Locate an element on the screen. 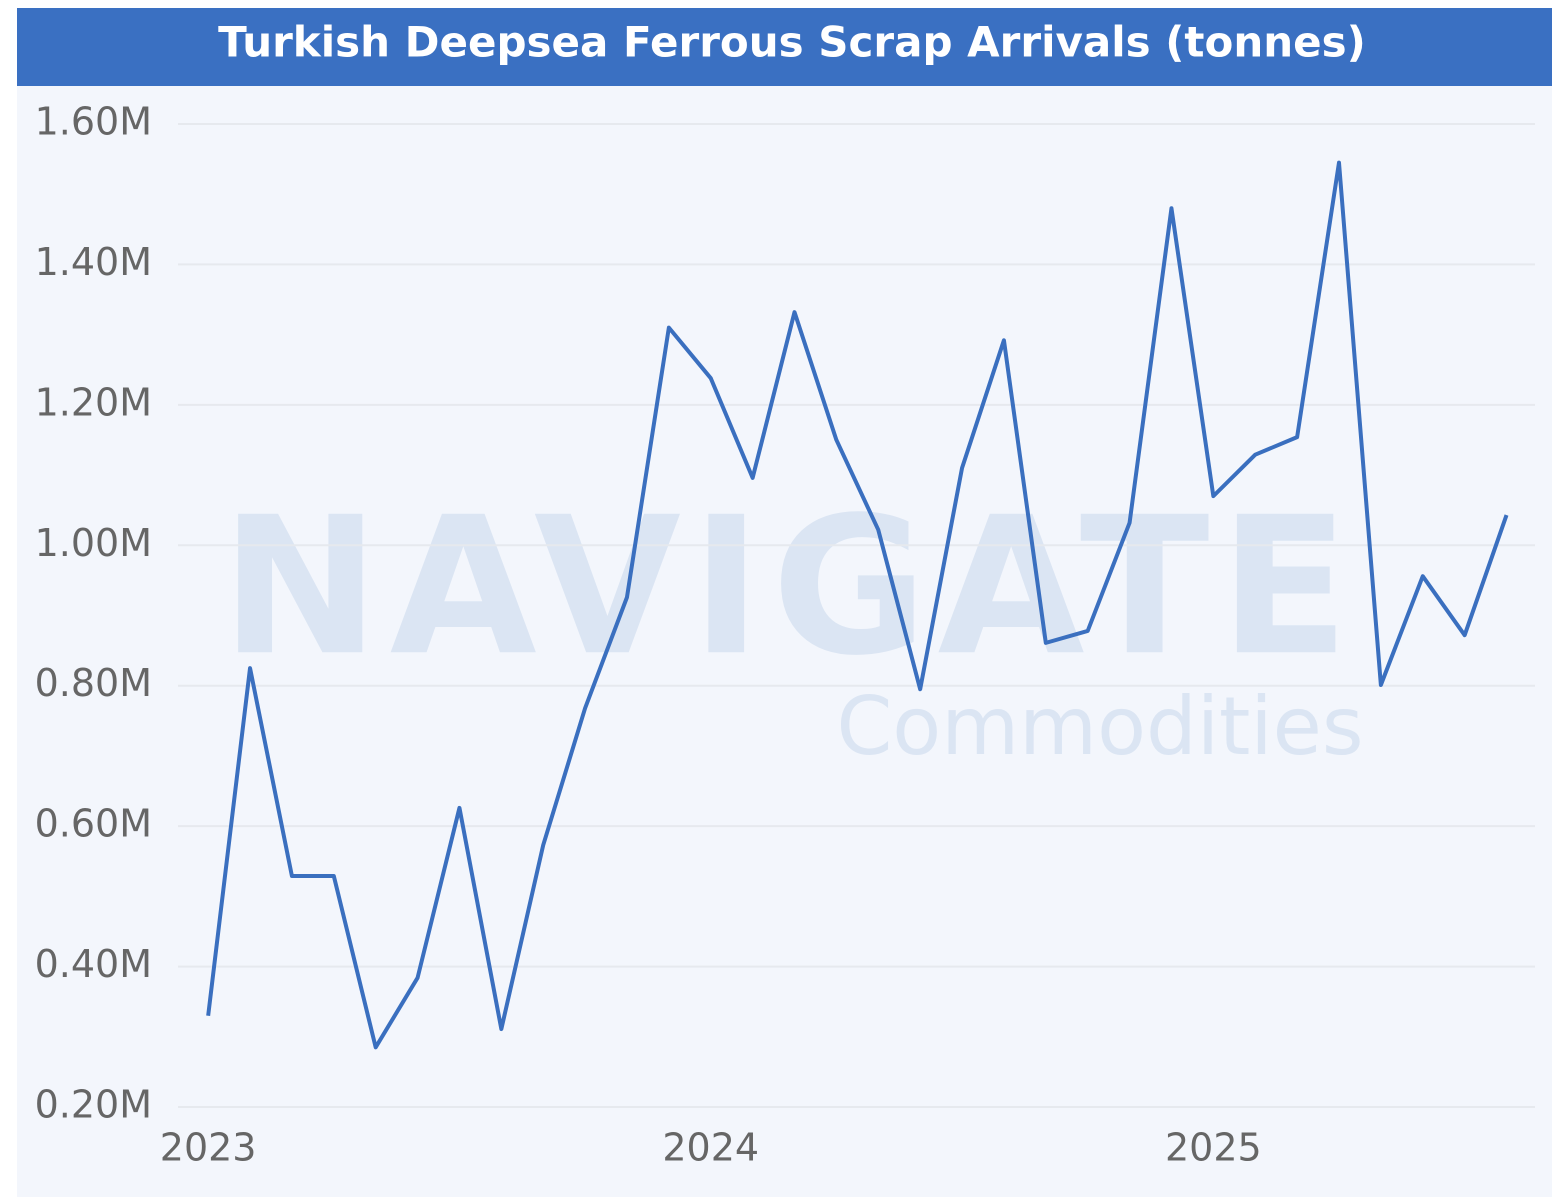 The image size is (1552, 1197). y-tick-label: 0.20M is located at coordinates (93, 1105).